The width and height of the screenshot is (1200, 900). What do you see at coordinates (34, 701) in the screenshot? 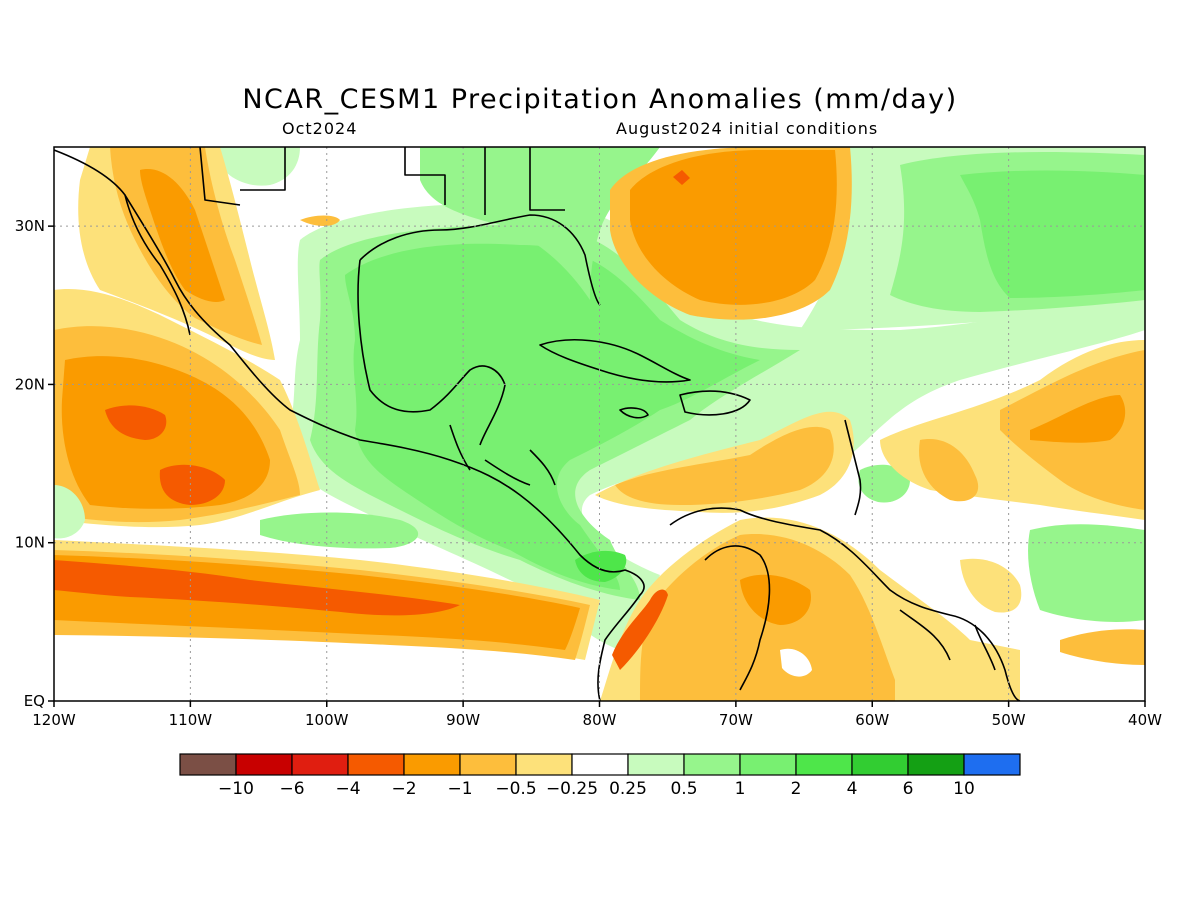
I see `y-tick-label: EQ` at bounding box center [34, 701].